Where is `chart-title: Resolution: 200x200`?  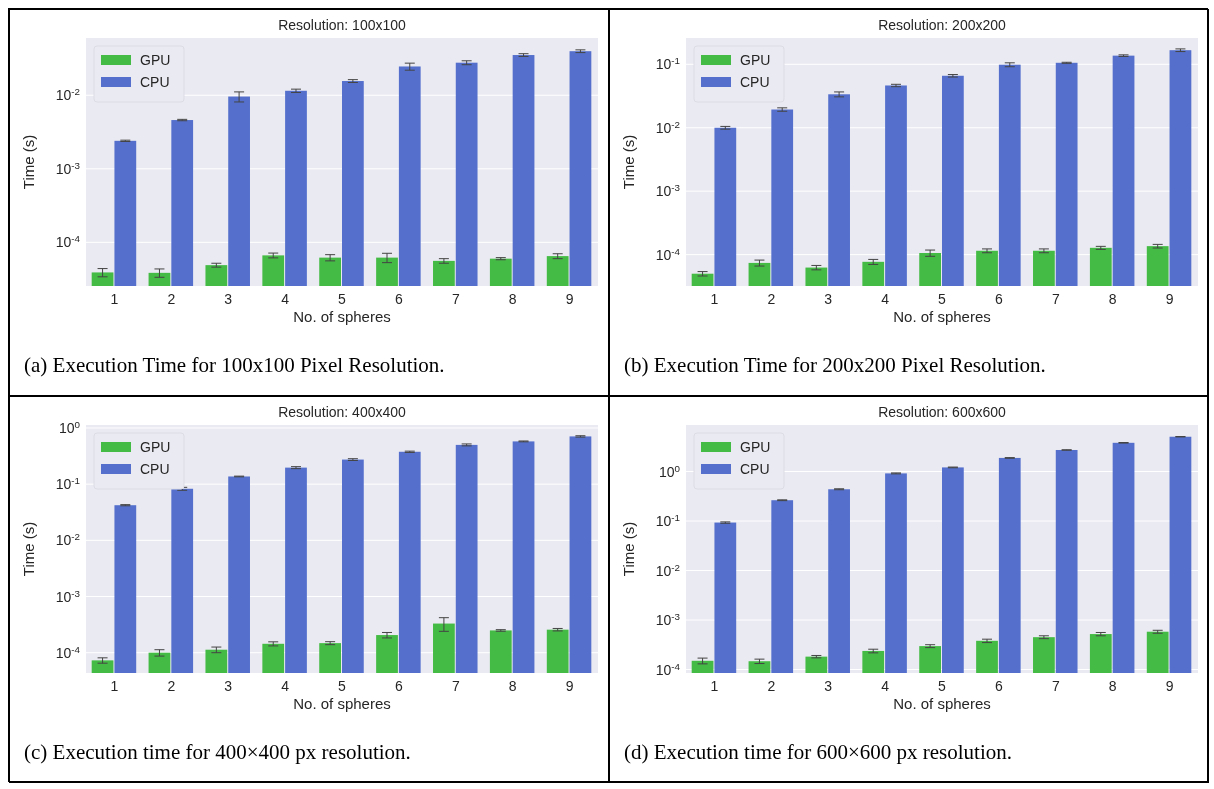 chart-title: Resolution: 200x200 is located at coordinates (942, 25).